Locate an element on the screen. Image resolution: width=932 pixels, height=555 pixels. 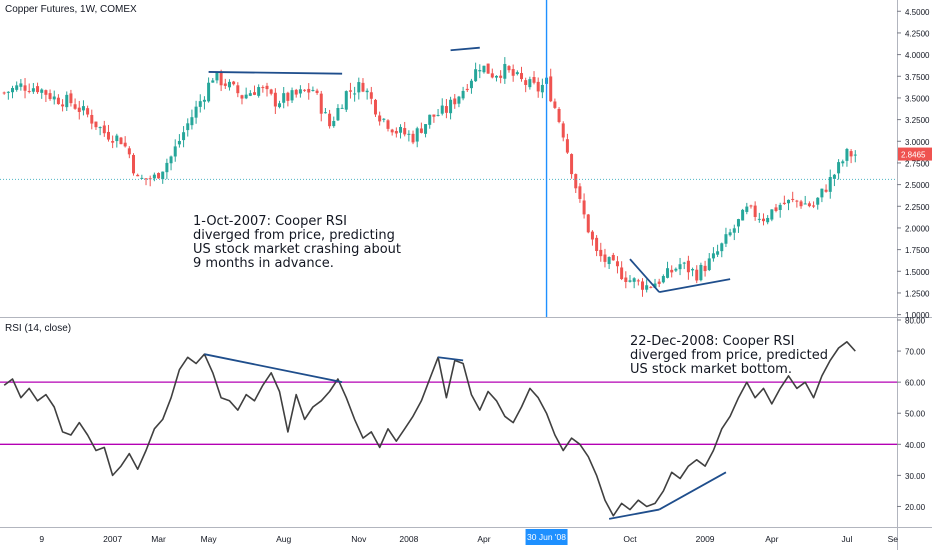
rsi-title: RSI (14, close) is located at coordinates (38, 328).